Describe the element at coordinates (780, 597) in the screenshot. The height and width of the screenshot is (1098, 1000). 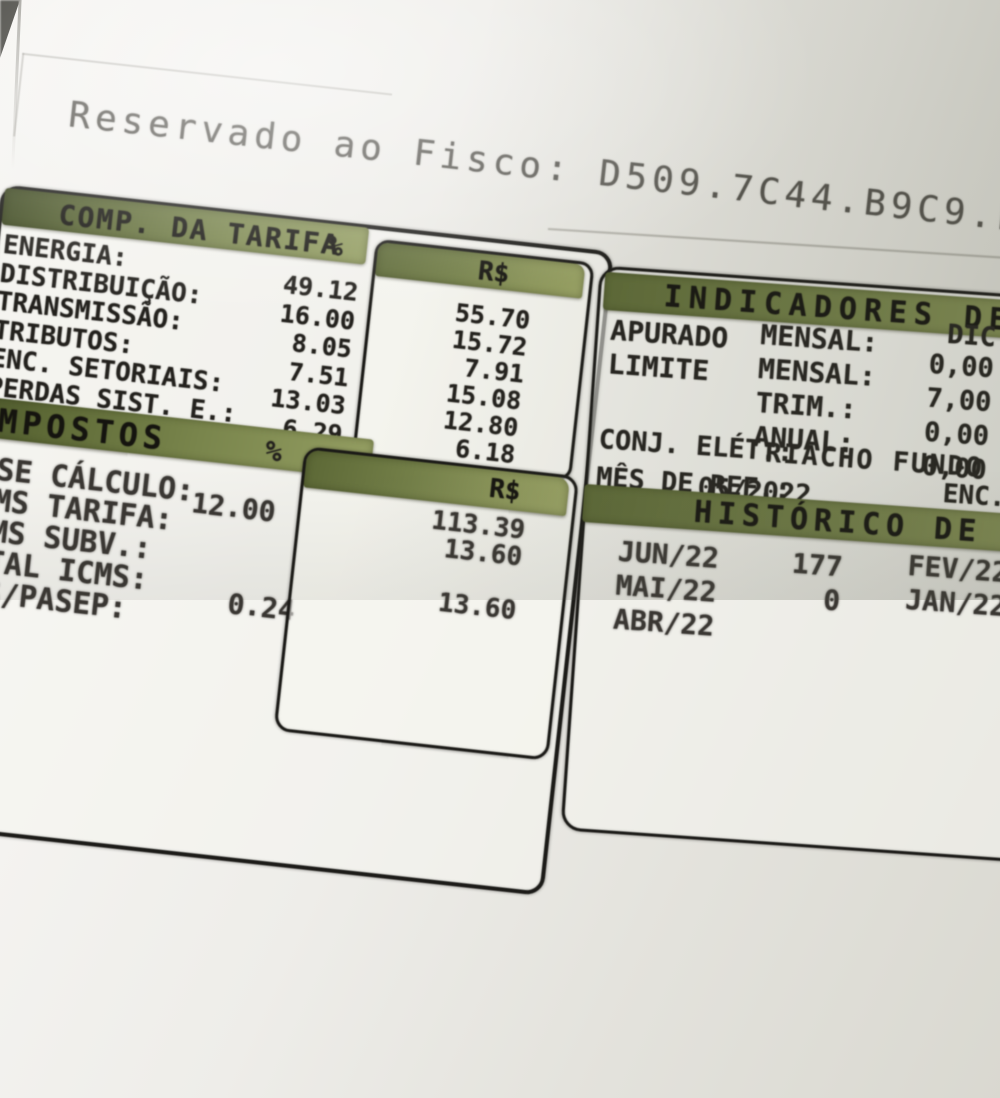
I see `historico-consumption: 177 0` at that location.